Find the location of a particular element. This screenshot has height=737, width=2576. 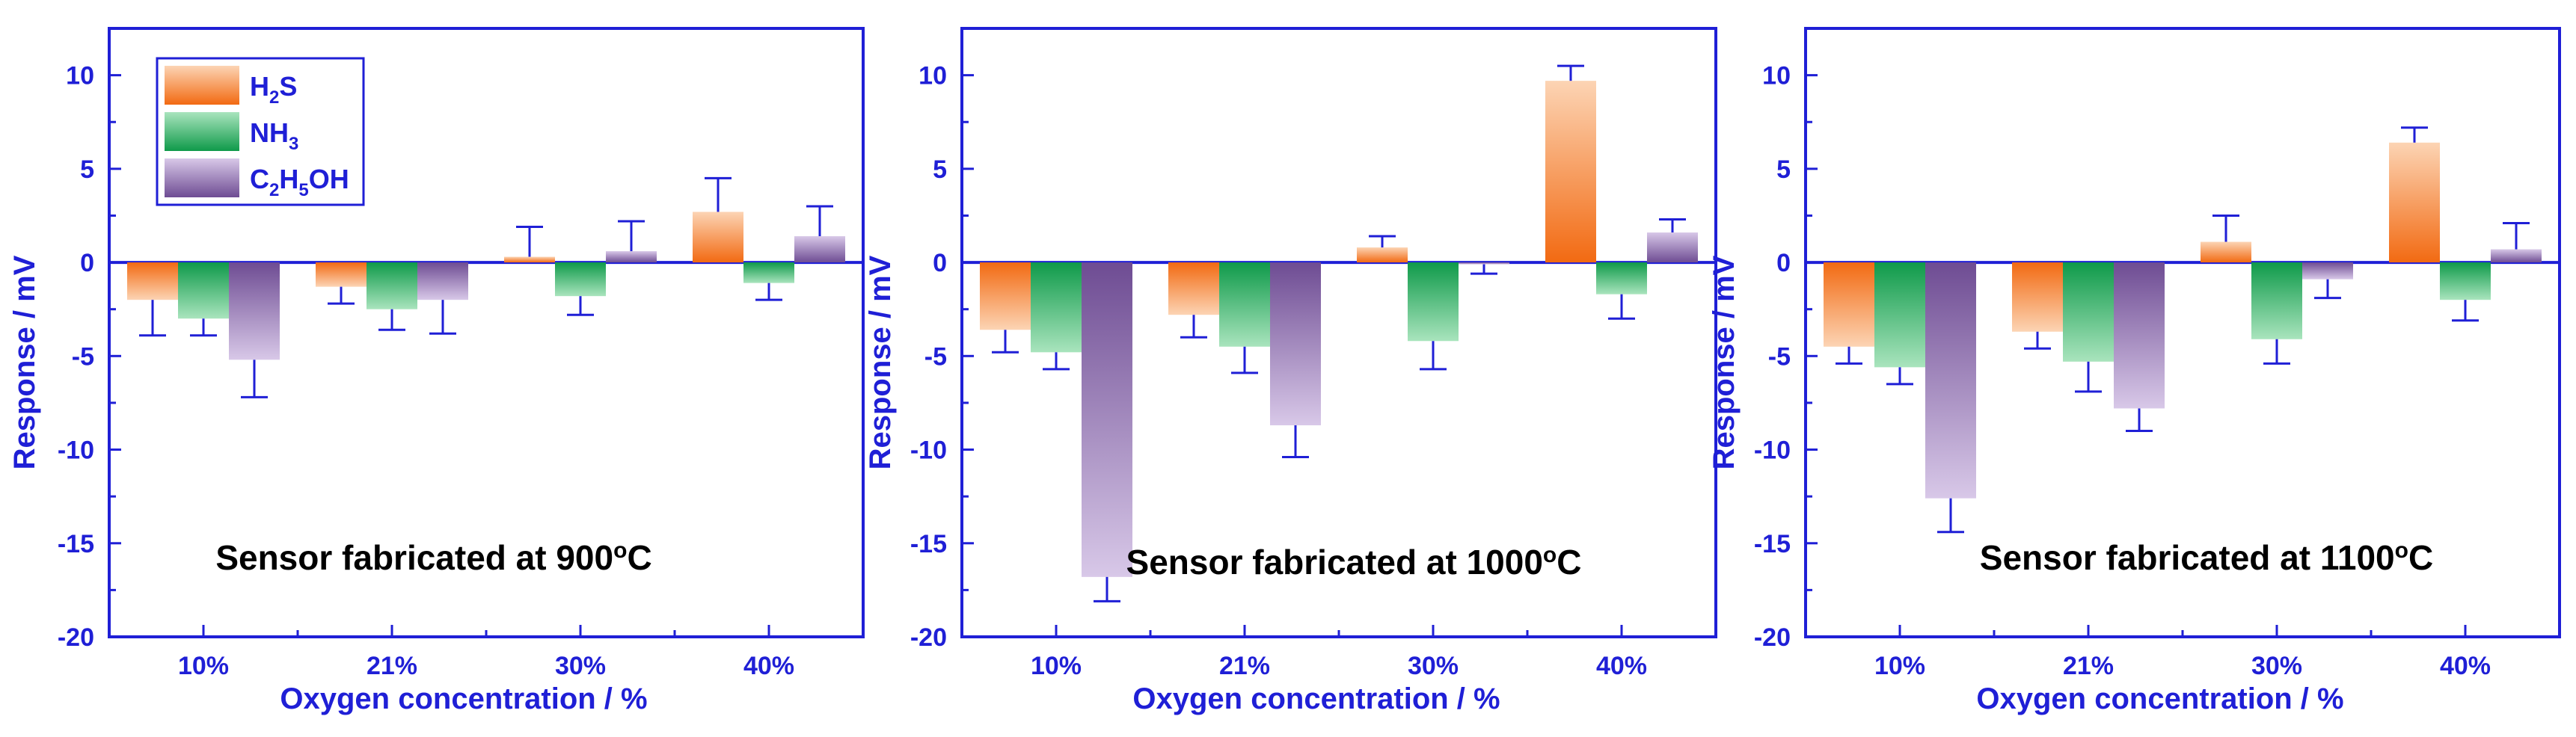

legend-label-nh3: NH3 is located at coordinates (274, 135).